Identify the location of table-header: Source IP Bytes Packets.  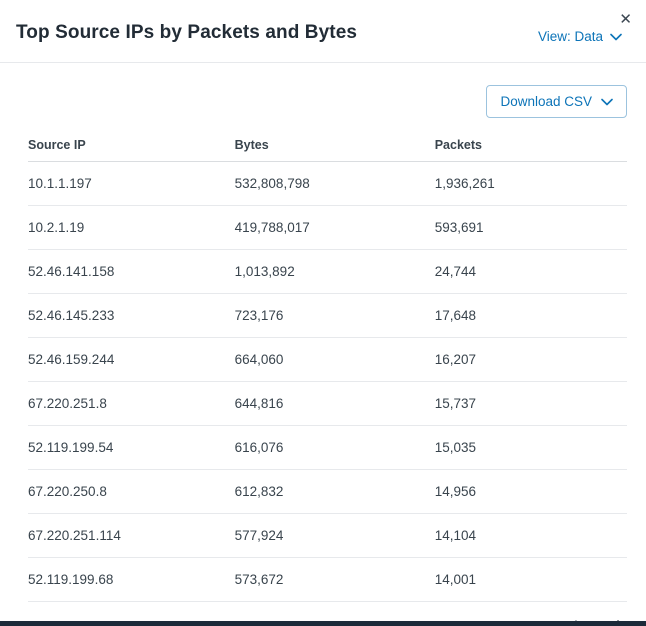
(327, 147).